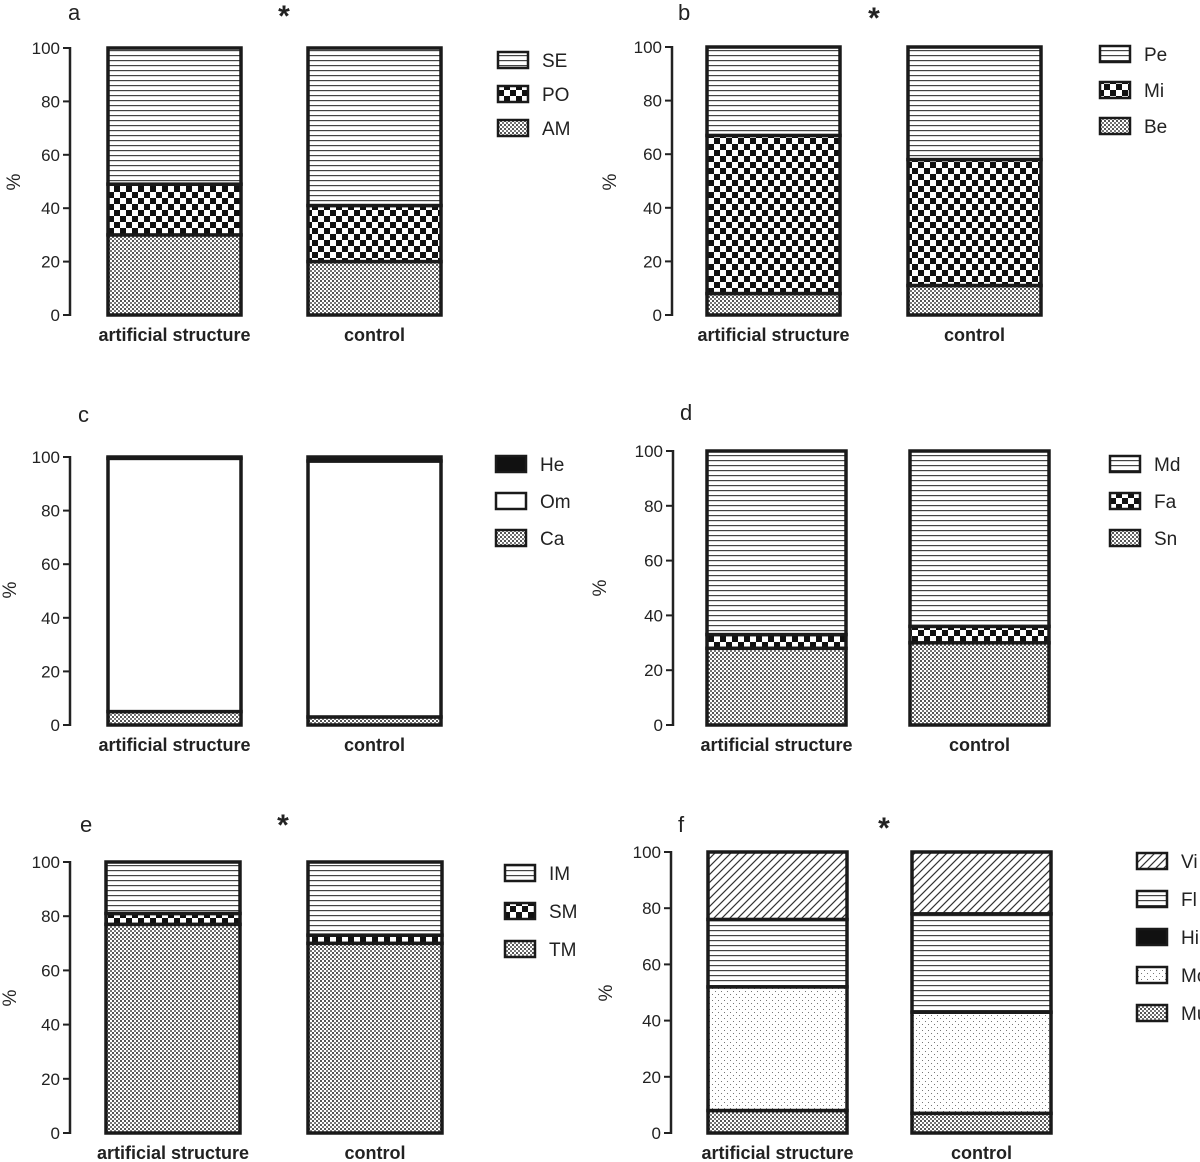 Image resolution: width=1200 pixels, height=1162 pixels. Describe the element at coordinates (1189, 900) in the screenshot. I see `legend-label: Fl` at that location.